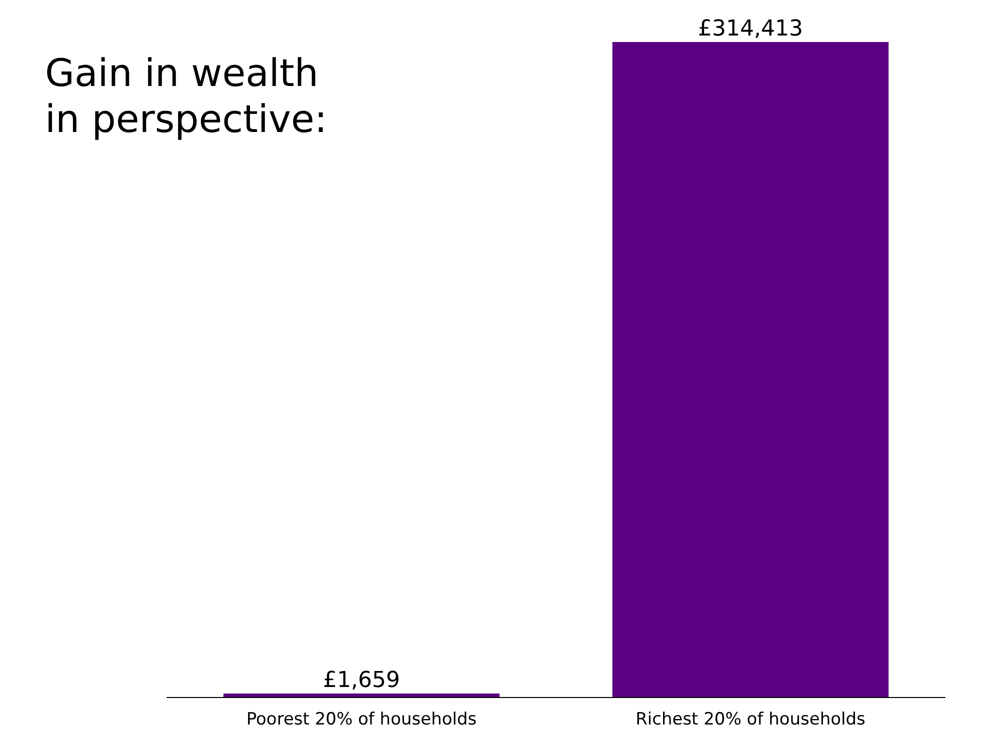 The width and height of the screenshot is (992, 744). I want to click on data-label: £1,659, so click(361, 681).